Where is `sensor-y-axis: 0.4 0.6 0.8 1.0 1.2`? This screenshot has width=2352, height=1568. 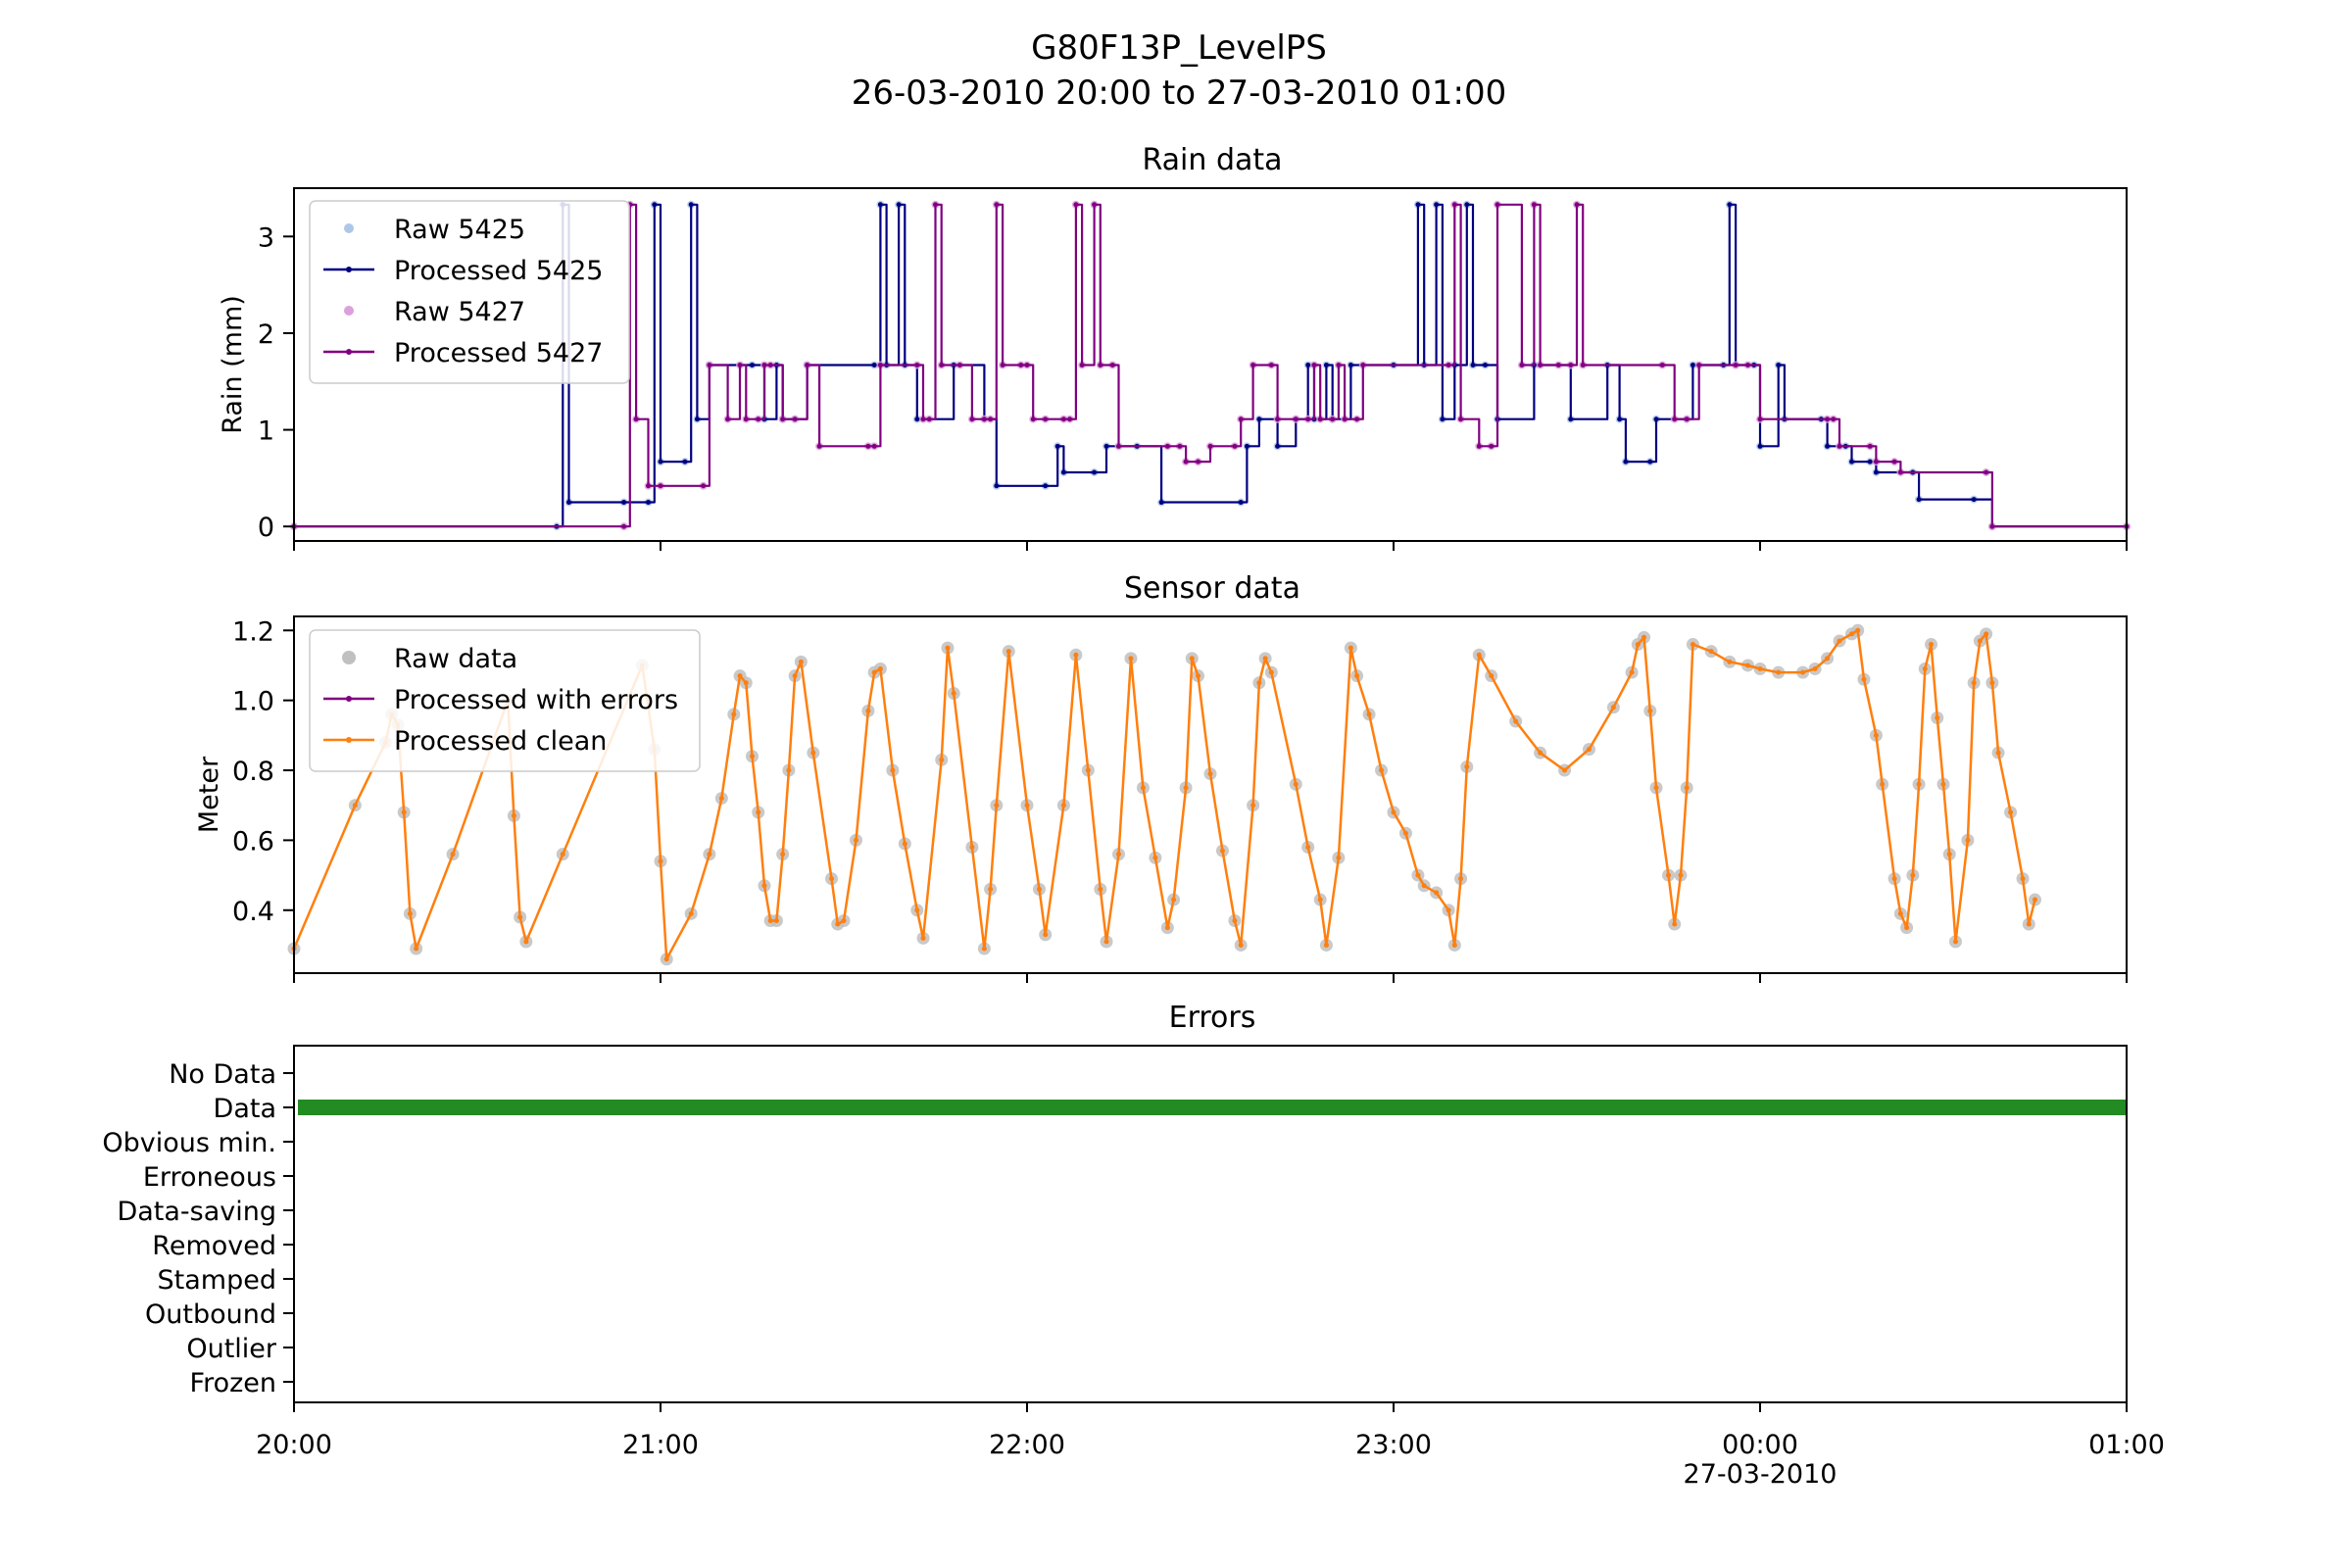 sensor-y-axis: 0.4 0.6 0.8 1.0 1.2 is located at coordinates (263, 771).